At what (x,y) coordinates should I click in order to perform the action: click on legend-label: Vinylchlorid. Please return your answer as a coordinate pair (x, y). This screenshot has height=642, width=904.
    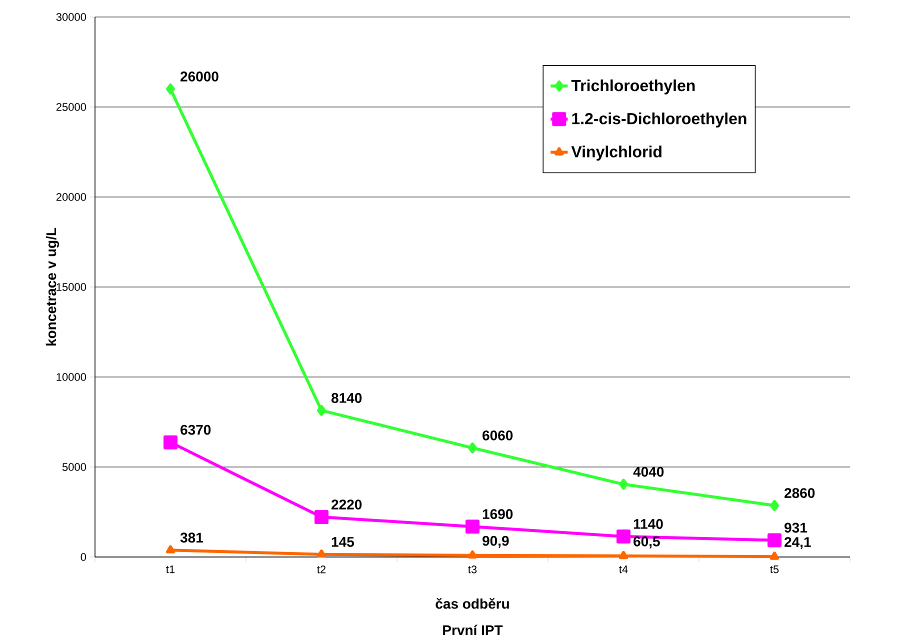
    Looking at the image, I should click on (616, 153).